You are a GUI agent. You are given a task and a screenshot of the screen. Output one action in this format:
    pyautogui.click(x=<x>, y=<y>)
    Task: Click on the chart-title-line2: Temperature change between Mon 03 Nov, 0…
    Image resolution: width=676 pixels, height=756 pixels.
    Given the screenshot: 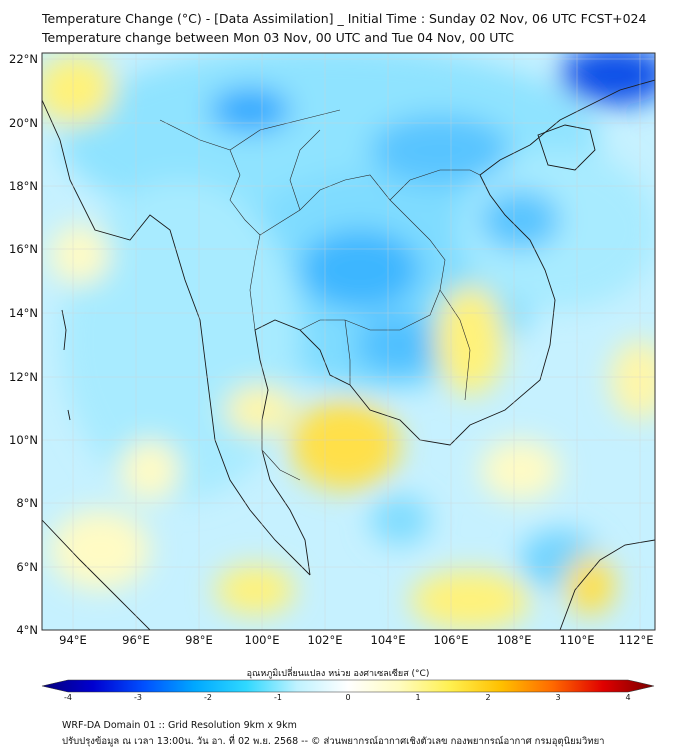 What is the action you would take?
    pyautogui.click(x=278, y=37)
    